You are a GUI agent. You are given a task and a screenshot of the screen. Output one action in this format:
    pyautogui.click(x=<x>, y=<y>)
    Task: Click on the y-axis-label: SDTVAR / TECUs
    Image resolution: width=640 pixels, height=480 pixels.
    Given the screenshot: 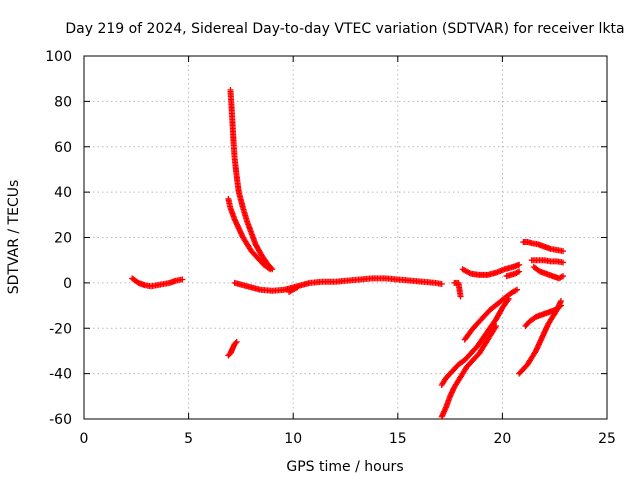 What is the action you would take?
    pyautogui.click(x=14, y=237)
    